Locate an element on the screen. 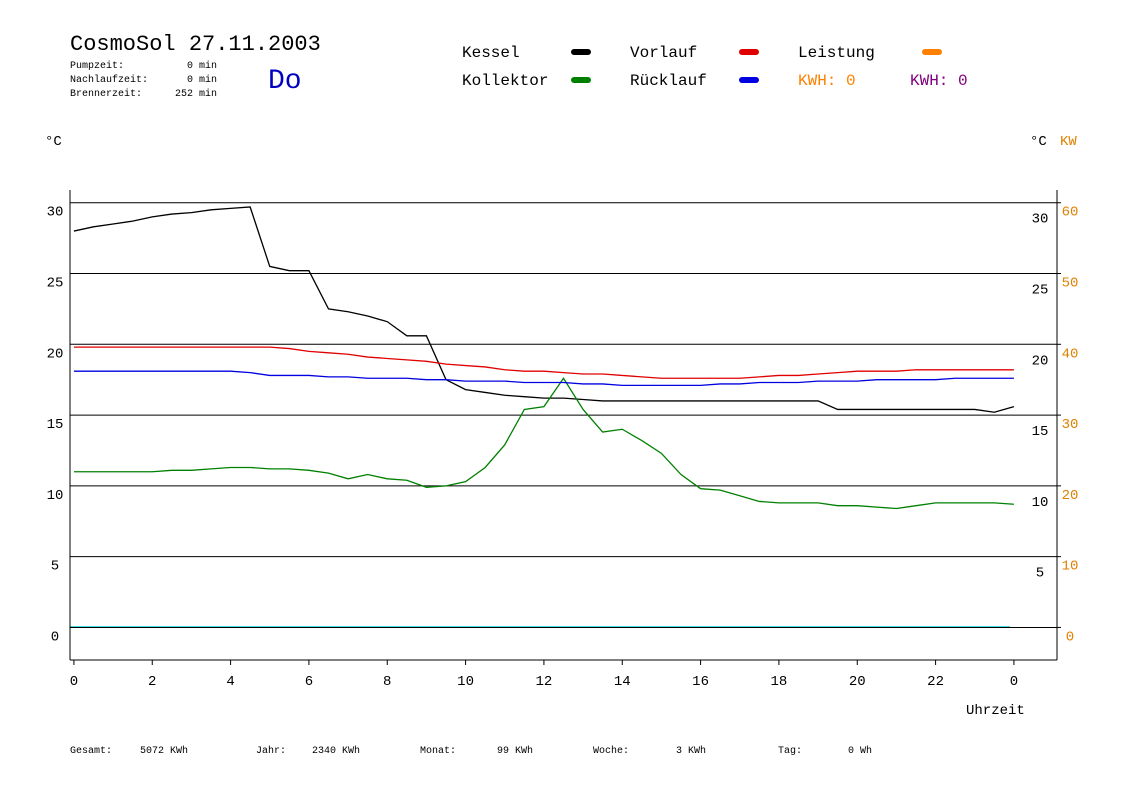 The height and width of the screenshot is (812, 1148). y-tick-label: 25 is located at coordinates (55, 284).